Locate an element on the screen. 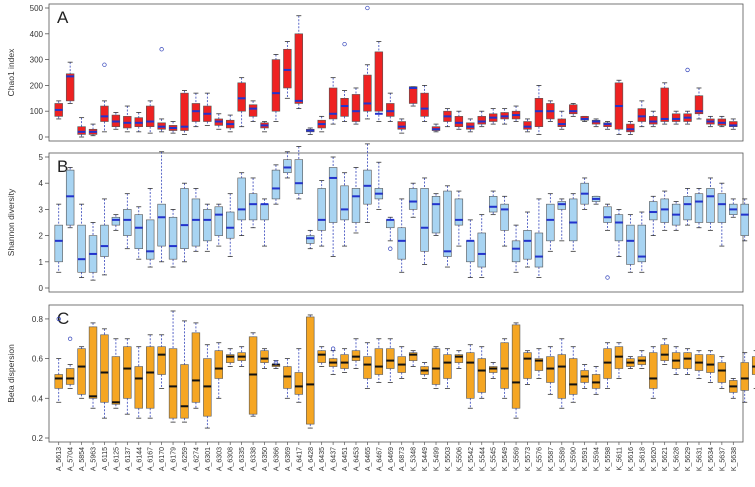 The height and width of the screenshot is (487, 755). x-tick-label: A_6115 is located at coordinates (105, 459).